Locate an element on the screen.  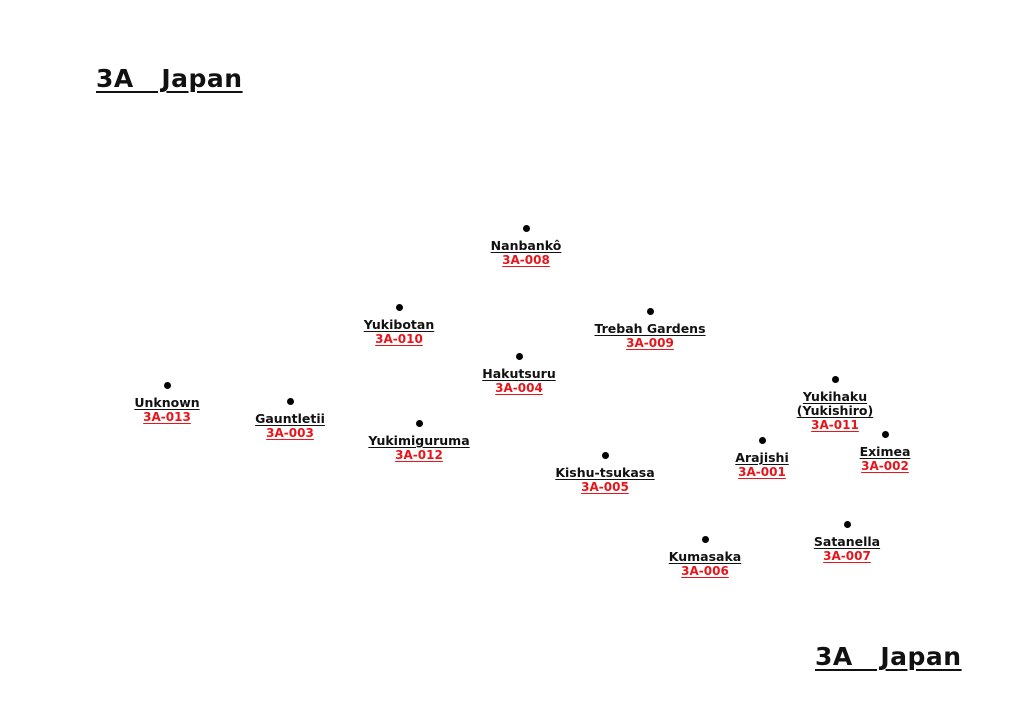
node-name: Yukibotan is located at coordinates (399, 324).